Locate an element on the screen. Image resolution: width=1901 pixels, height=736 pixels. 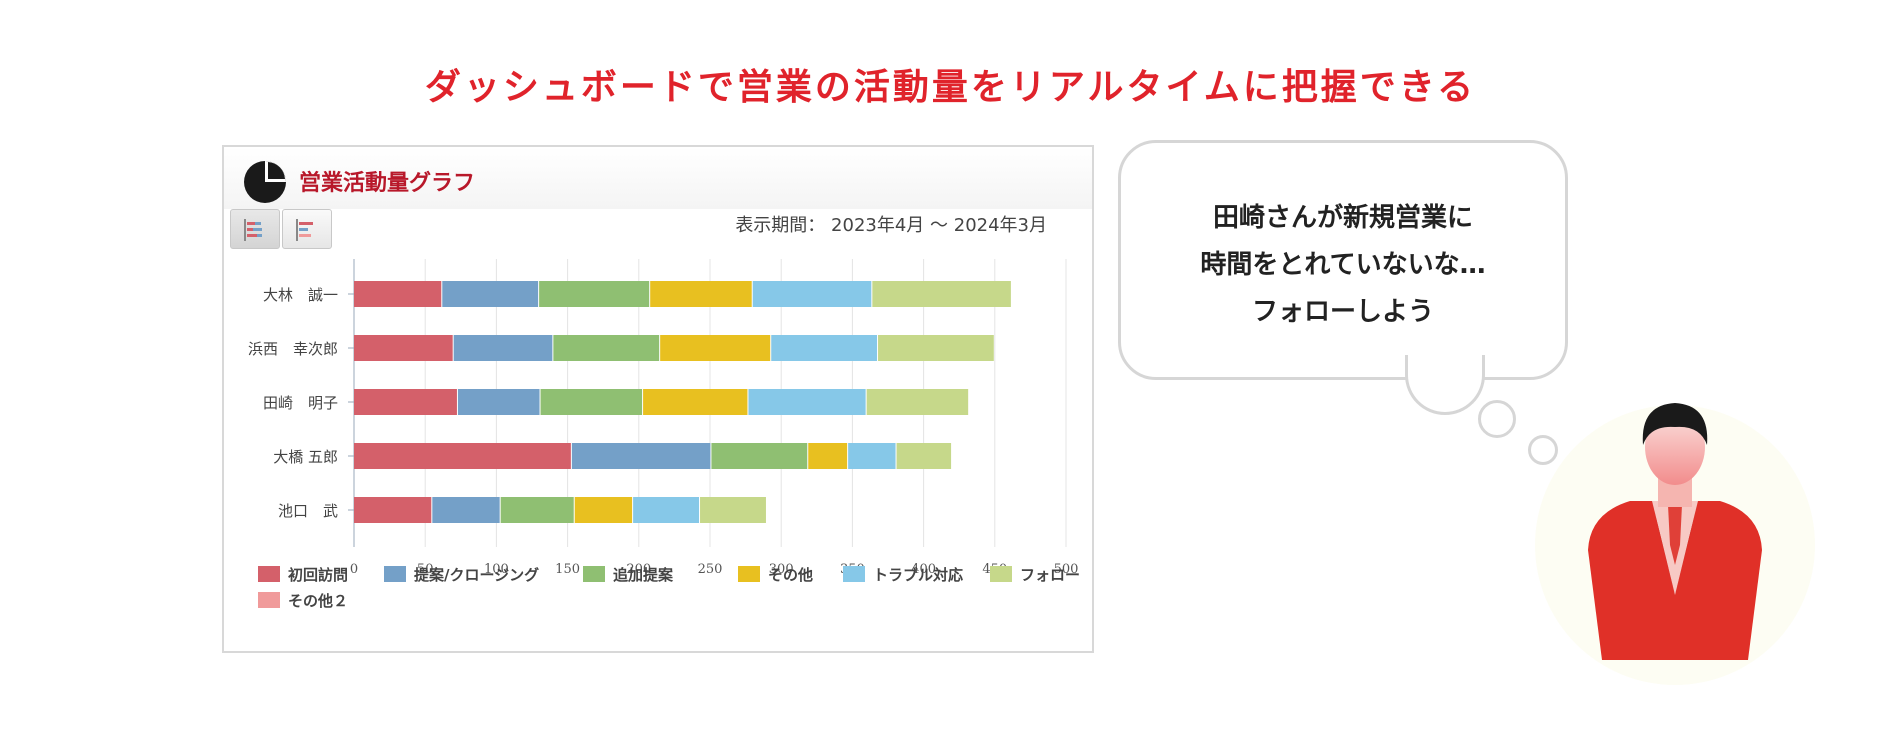
legend-label: 提案/クロージング is located at coordinates (476, 575).